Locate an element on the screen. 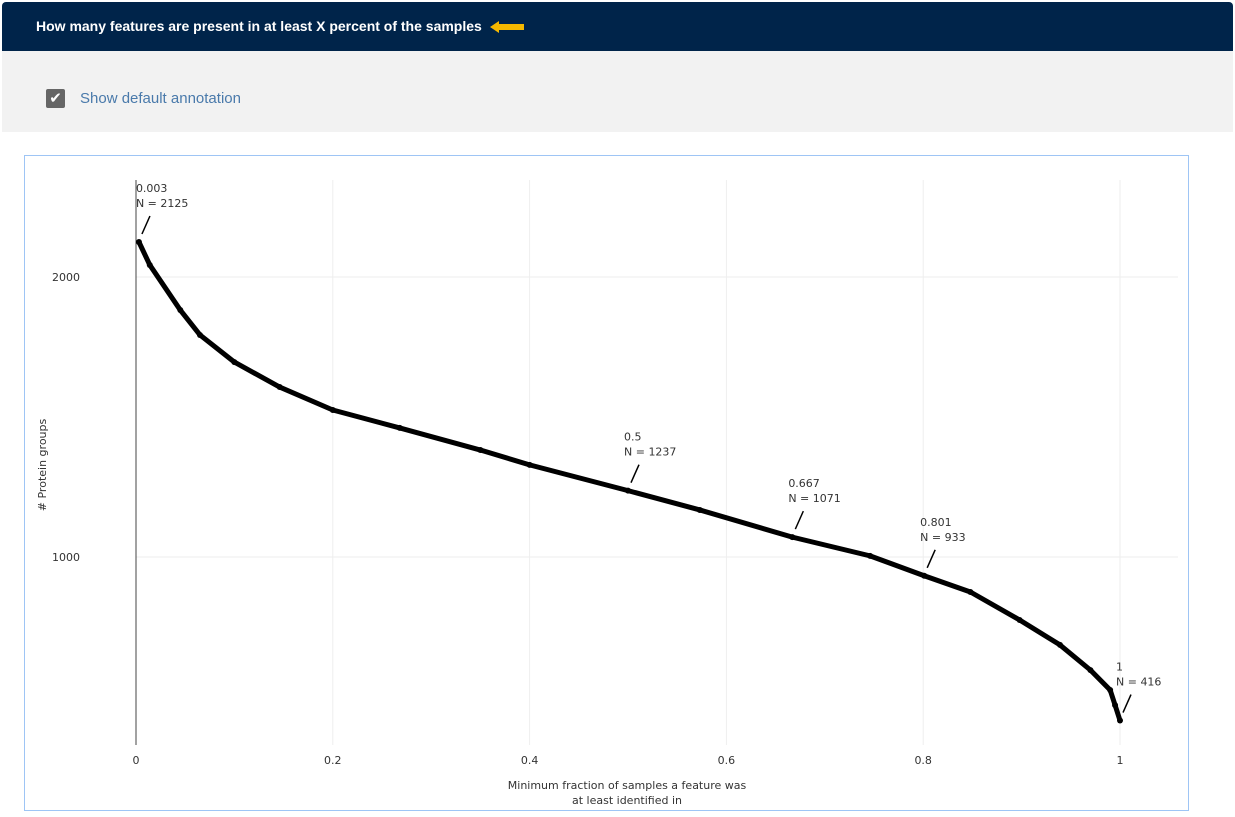 Image resolution: width=1235 pixels, height=817 pixels. annotation-value: 0.5 is located at coordinates (633, 437).